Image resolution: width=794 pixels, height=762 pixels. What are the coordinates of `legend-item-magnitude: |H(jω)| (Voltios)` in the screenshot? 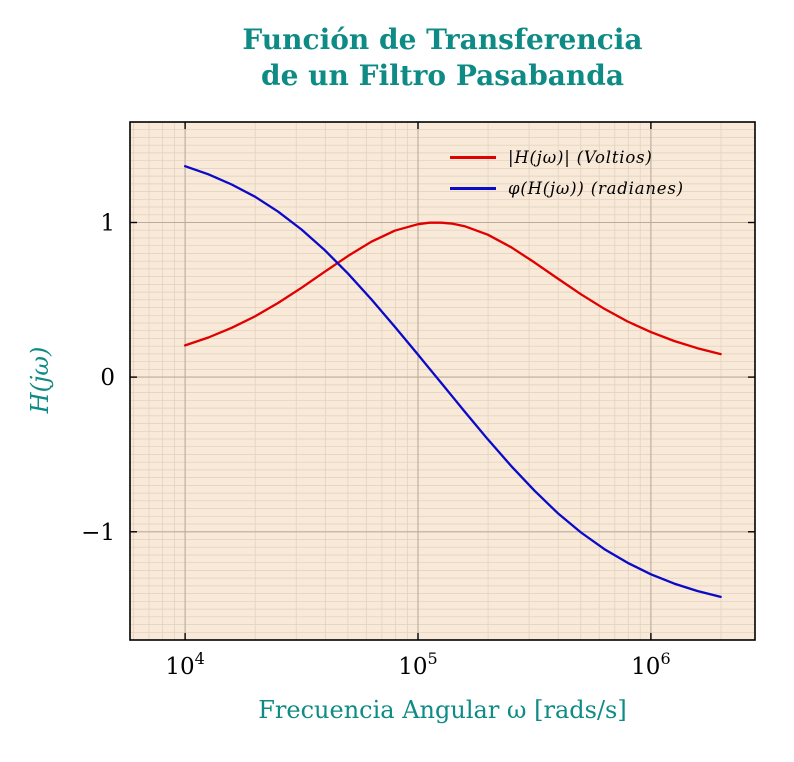 It's located at (567, 157).